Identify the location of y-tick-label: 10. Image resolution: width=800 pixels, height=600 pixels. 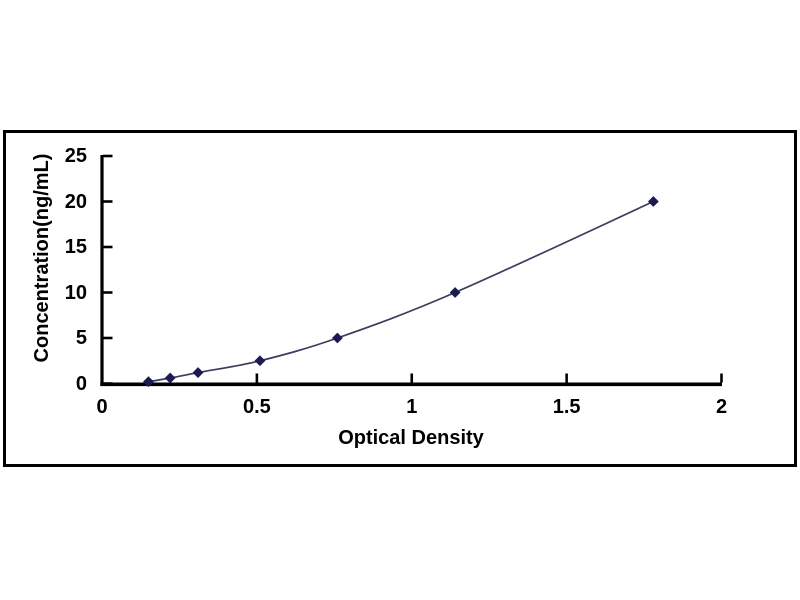
(75, 292).